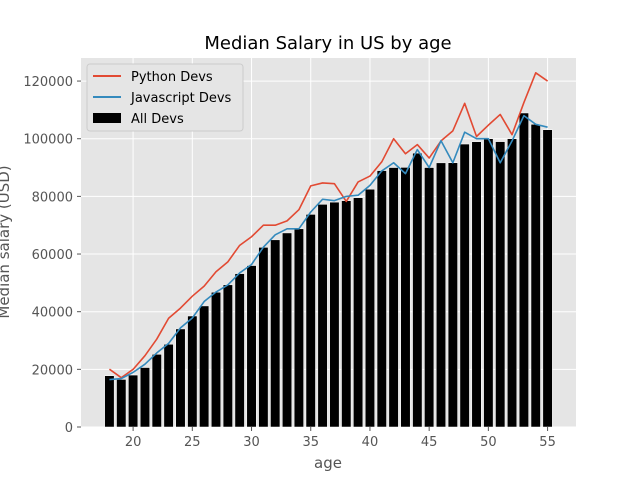 The width and height of the screenshot is (640, 480). Describe the element at coordinates (310, 442) in the screenshot. I see `x-tick-label: 35` at that location.